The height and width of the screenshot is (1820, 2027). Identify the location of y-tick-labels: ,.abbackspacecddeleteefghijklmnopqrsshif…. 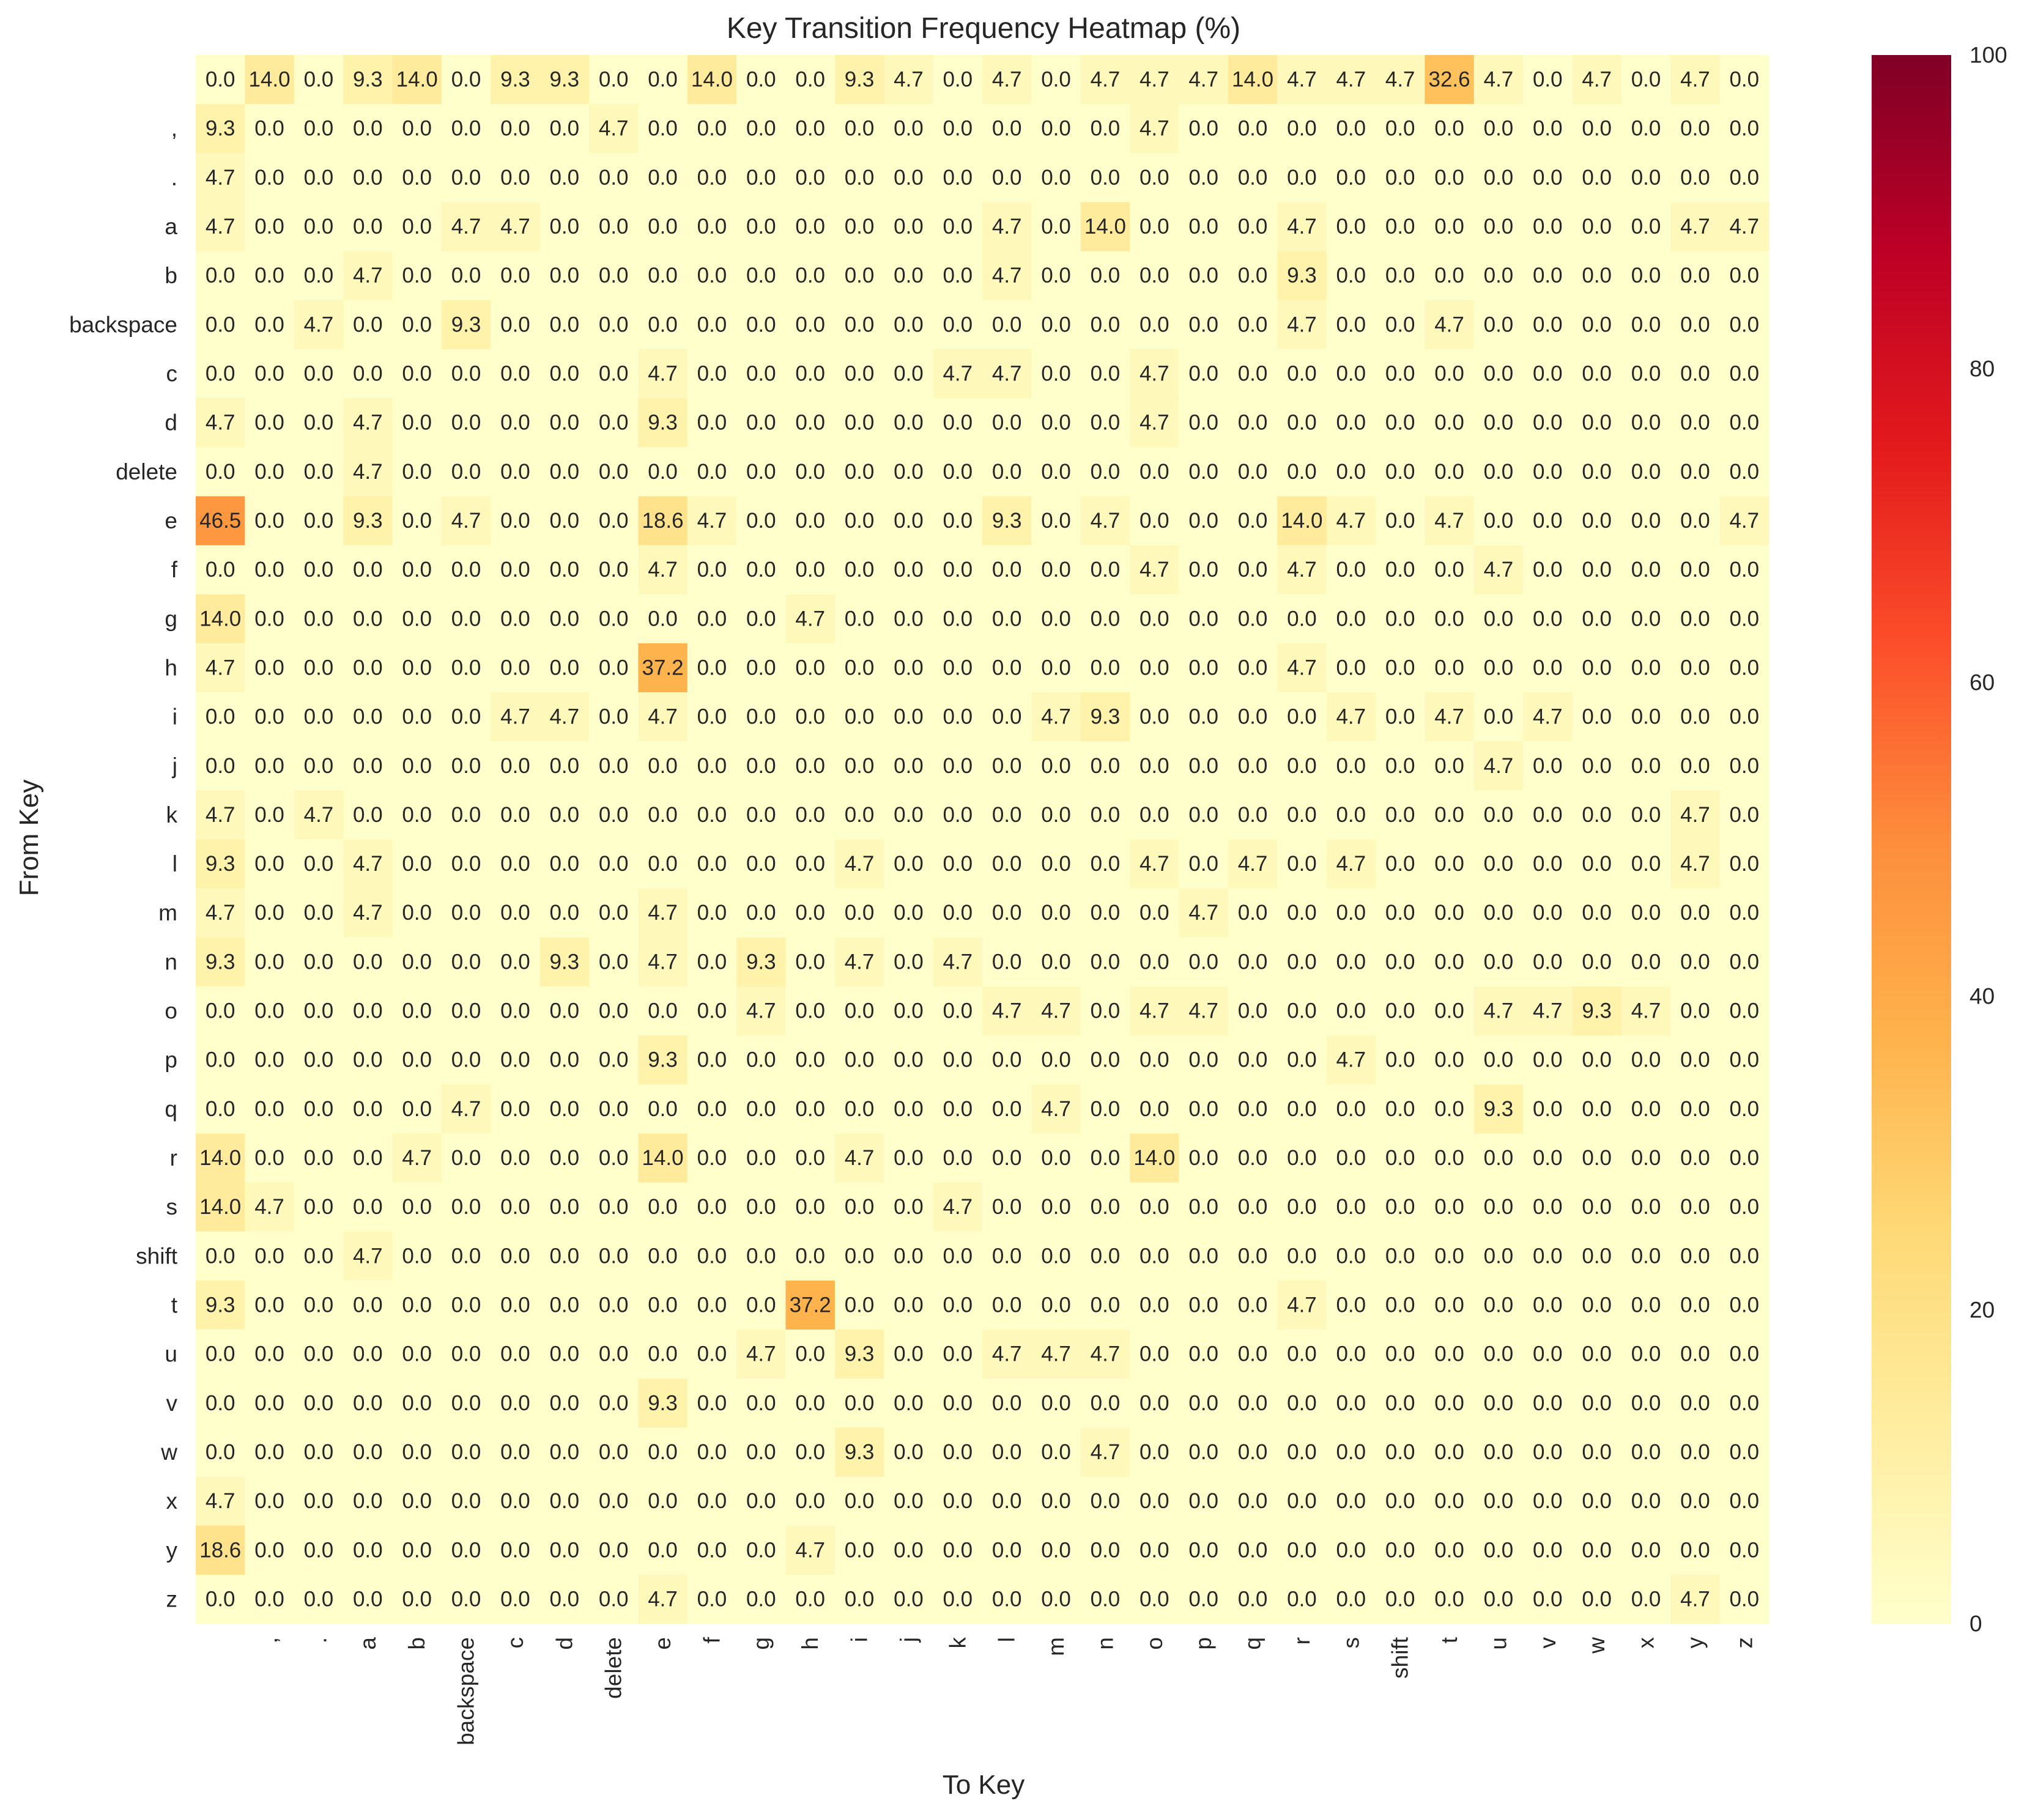
(123, 864).